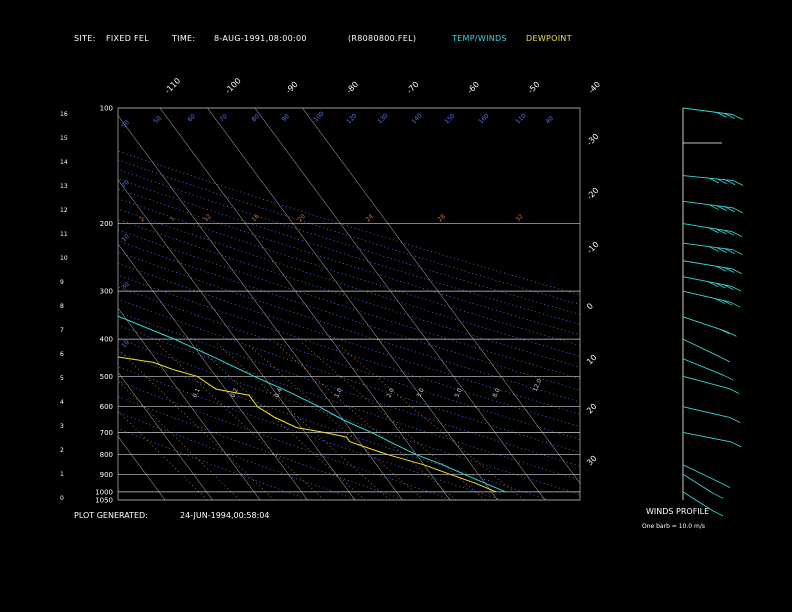 The width and height of the screenshot is (792, 612). What do you see at coordinates (85, 38) in the screenshot?
I see `site-label: SITE:` at bounding box center [85, 38].